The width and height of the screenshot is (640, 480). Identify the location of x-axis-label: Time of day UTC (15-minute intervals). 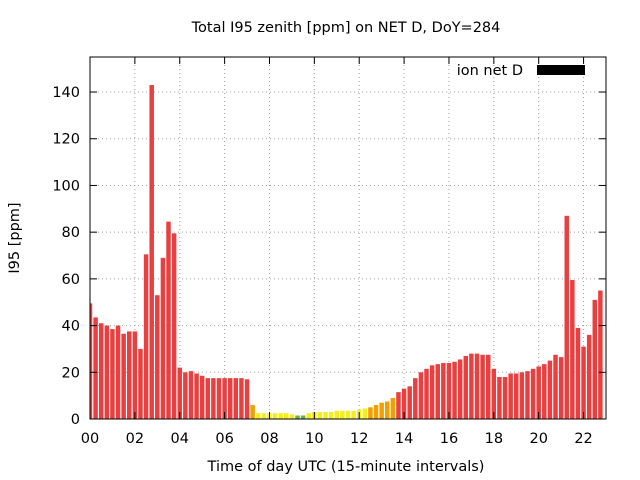
(346, 467).